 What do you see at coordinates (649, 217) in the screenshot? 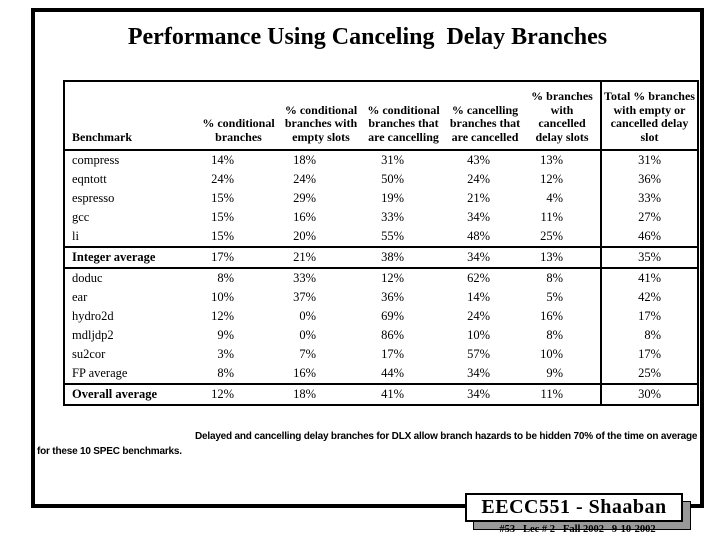
I see `value-cell: 27%` at bounding box center [649, 217].